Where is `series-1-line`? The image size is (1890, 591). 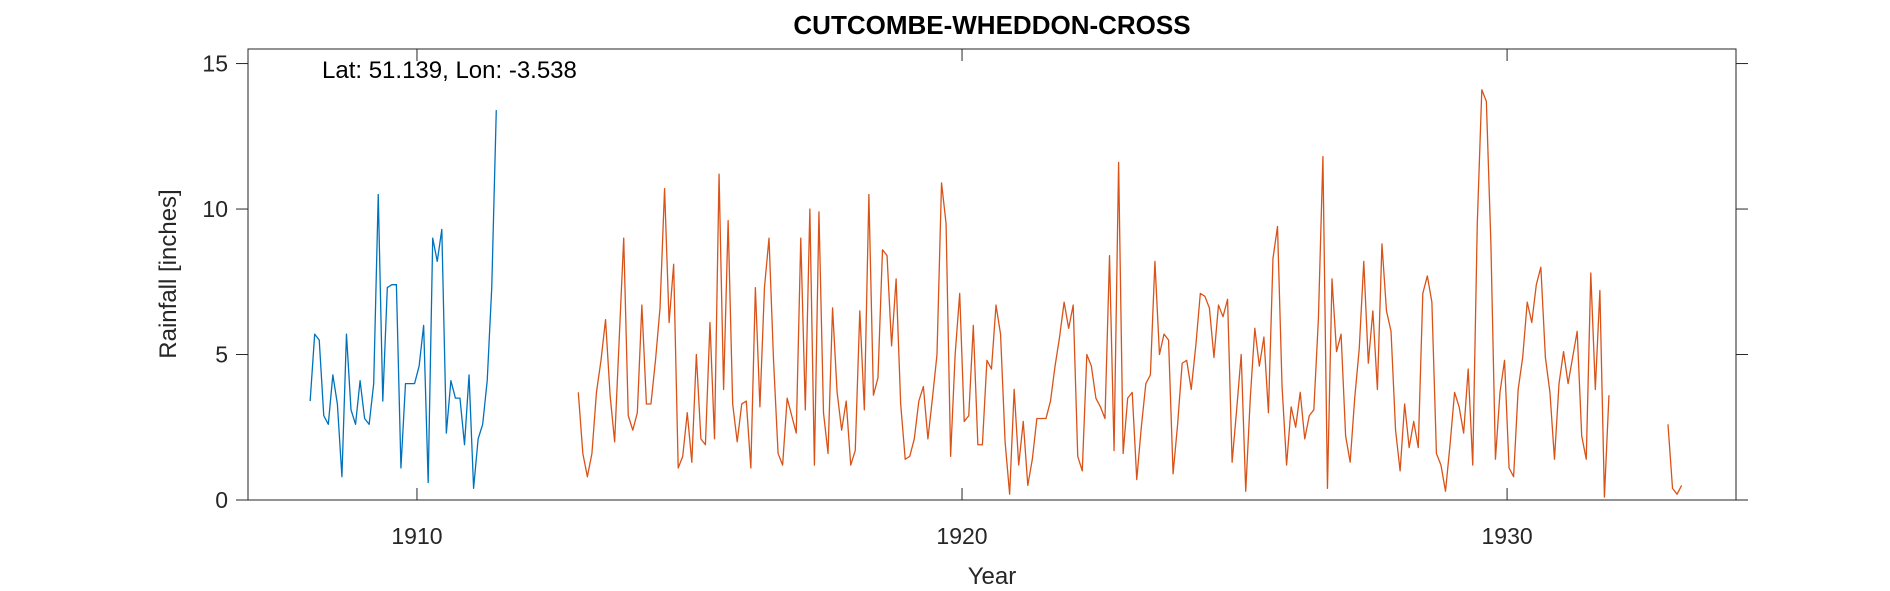
series-1-line is located at coordinates (403, 300).